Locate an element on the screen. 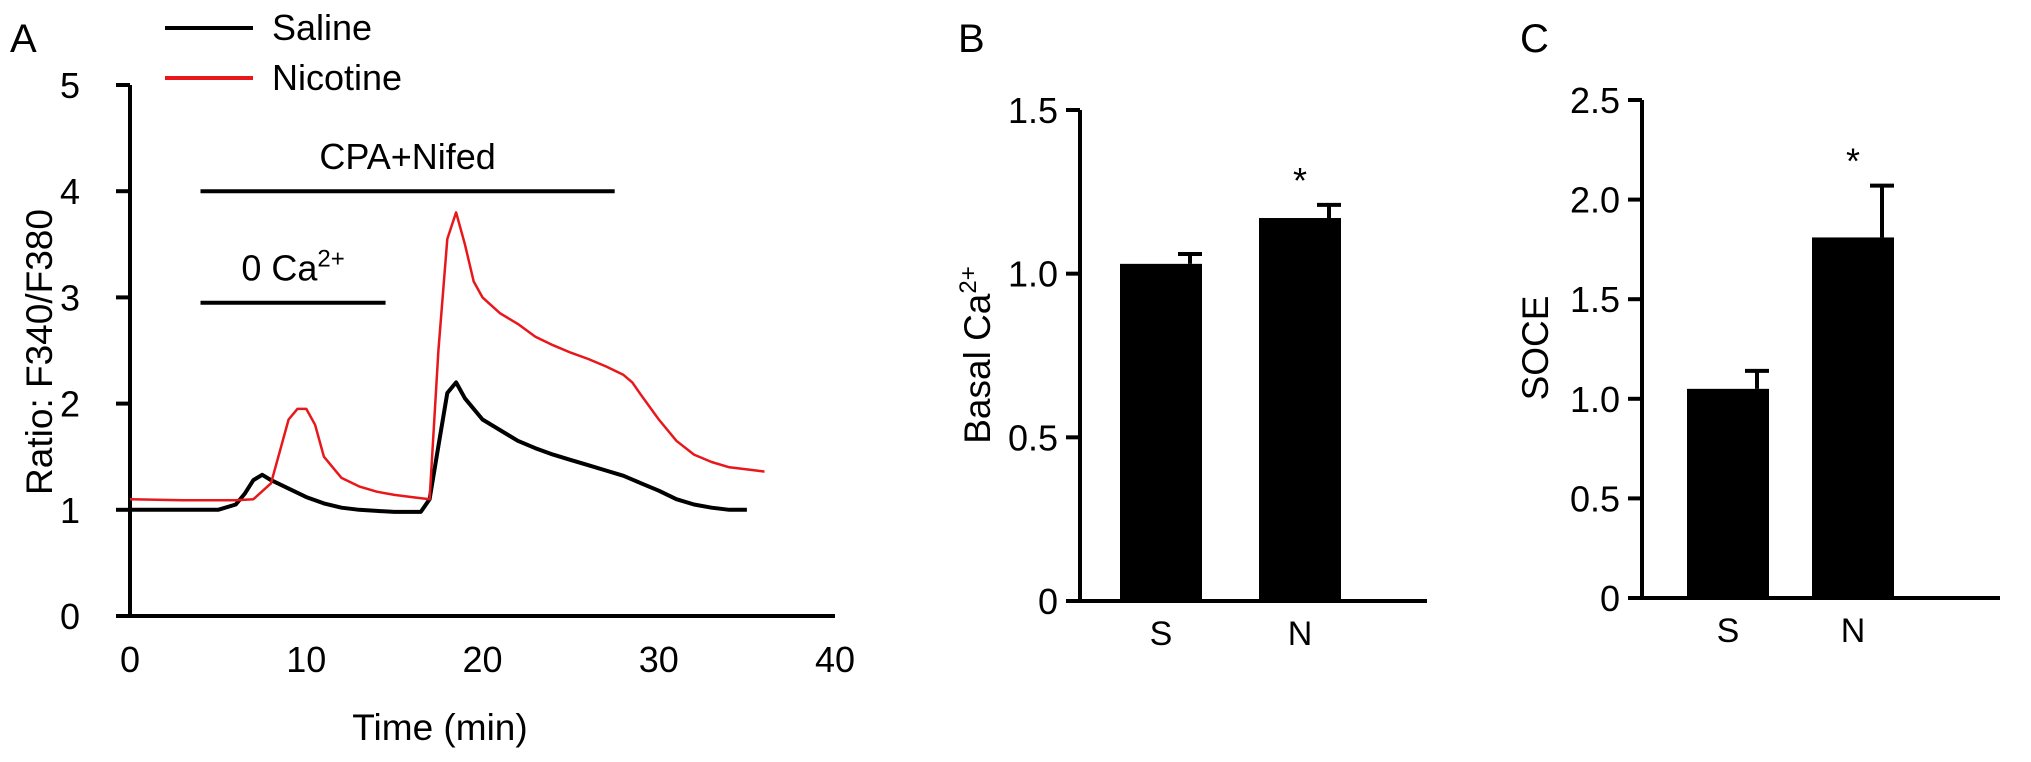 This screenshot has width=2031, height=762. y-tick-label: 5 is located at coordinates (70, 85).